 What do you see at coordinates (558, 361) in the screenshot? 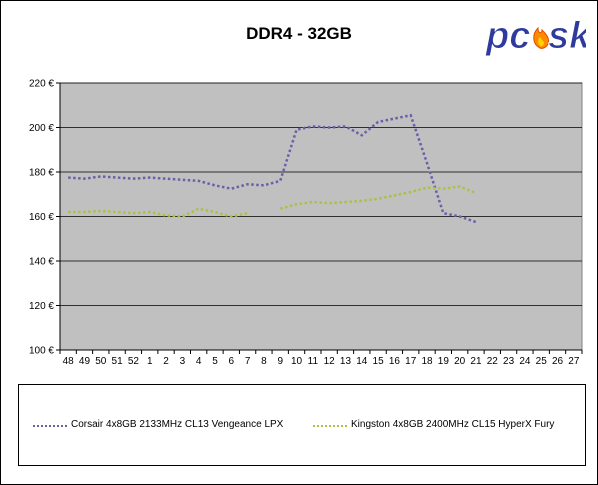
I see `x-tick-label: 26` at bounding box center [558, 361].